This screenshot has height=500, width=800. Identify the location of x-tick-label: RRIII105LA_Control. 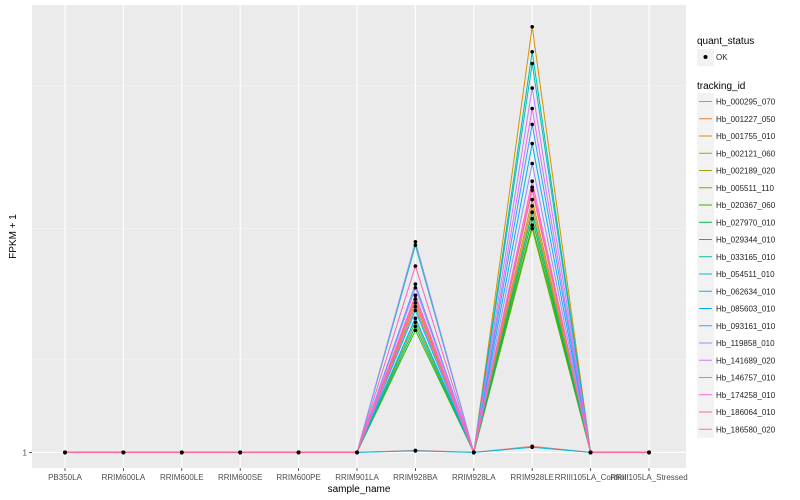
(591, 477).